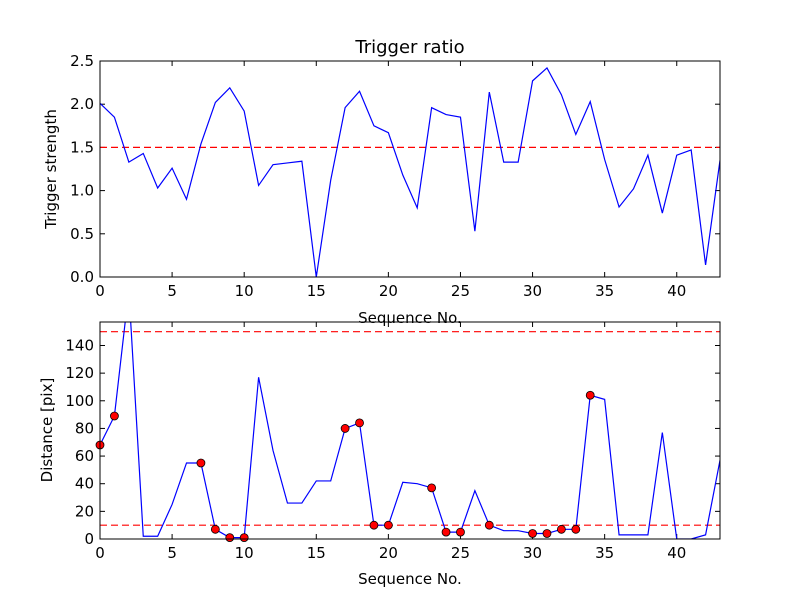 This screenshot has width=800, height=600. What do you see at coordinates (51, 169) in the screenshot?
I see `y-axis-label: Trigger strength` at bounding box center [51, 169].